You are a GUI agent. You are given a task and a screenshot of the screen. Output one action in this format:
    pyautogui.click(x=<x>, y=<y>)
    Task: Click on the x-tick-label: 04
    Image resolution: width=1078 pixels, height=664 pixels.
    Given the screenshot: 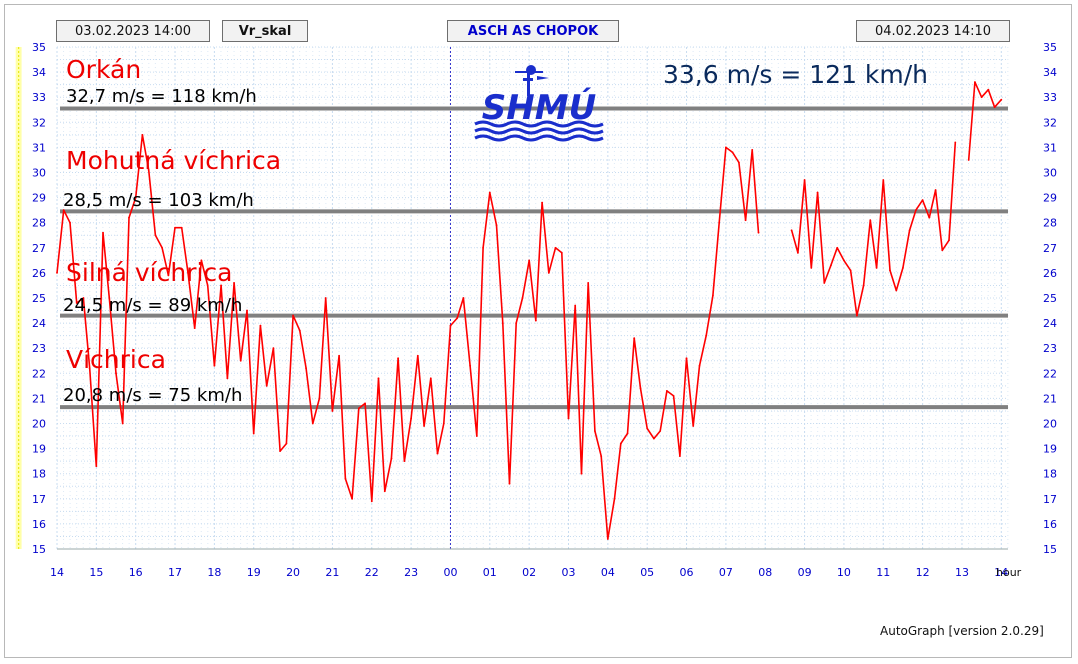 What is the action you would take?
    pyautogui.click(x=608, y=572)
    